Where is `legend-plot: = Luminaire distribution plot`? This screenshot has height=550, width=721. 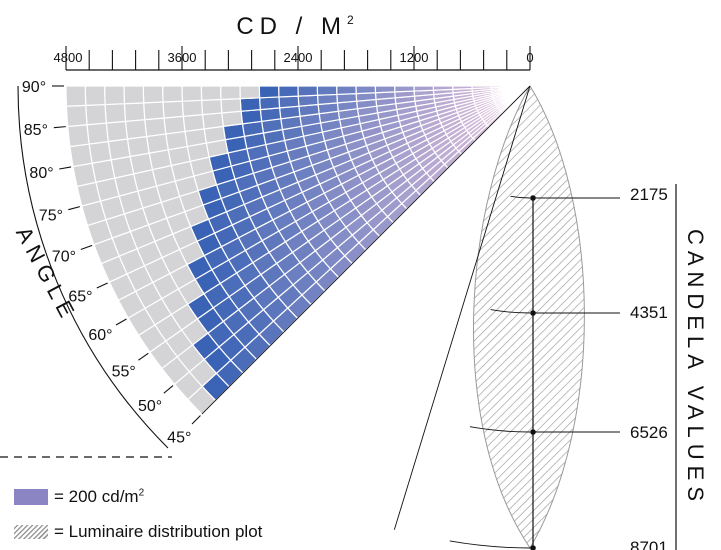
legend-plot: = Luminaire distribution plot is located at coordinates (138, 532).